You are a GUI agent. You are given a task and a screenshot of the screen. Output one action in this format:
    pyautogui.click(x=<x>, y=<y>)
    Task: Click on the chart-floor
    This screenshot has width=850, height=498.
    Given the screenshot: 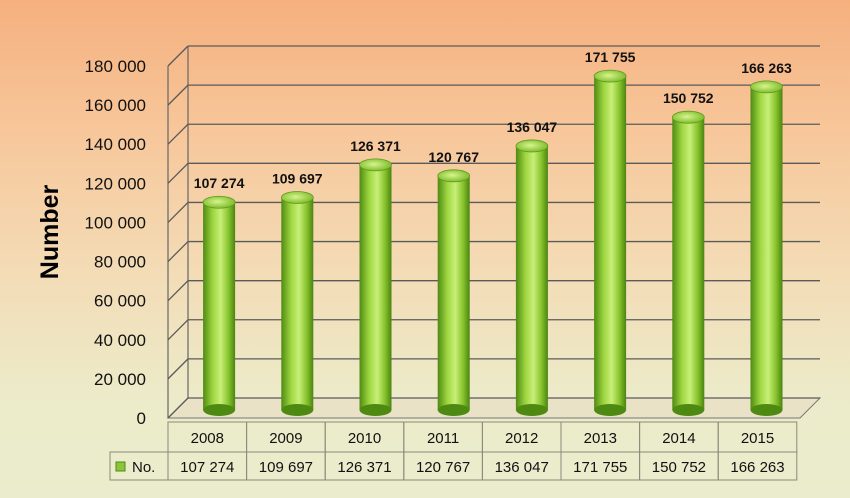 What is the action you would take?
    pyautogui.click(x=494, y=408)
    